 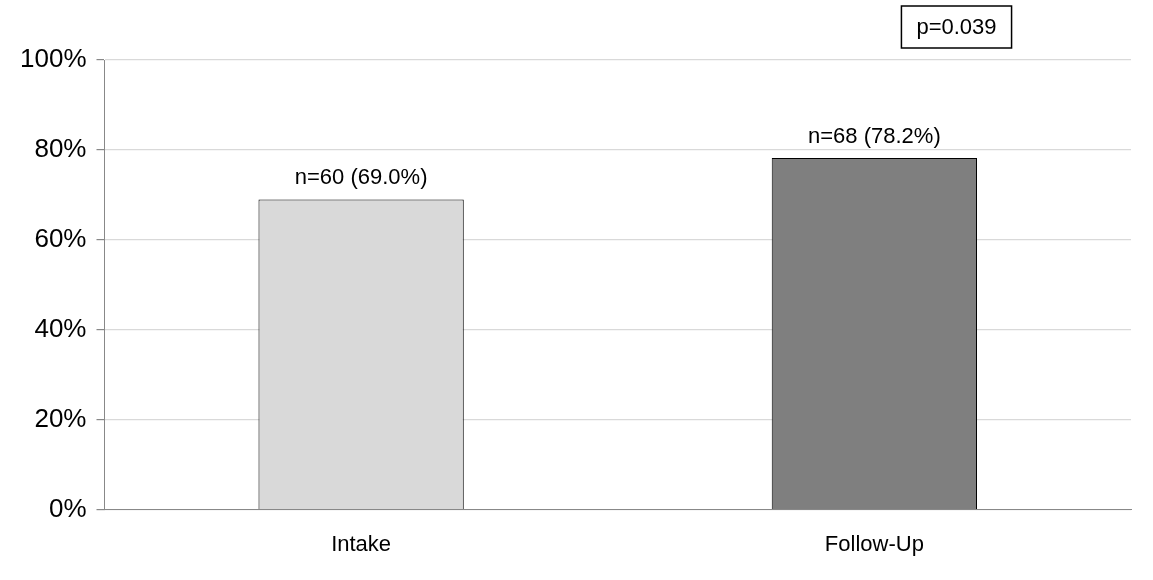 What do you see at coordinates (361, 177) in the screenshot?
I see `data-label: n=60 (69.0%)` at bounding box center [361, 177].